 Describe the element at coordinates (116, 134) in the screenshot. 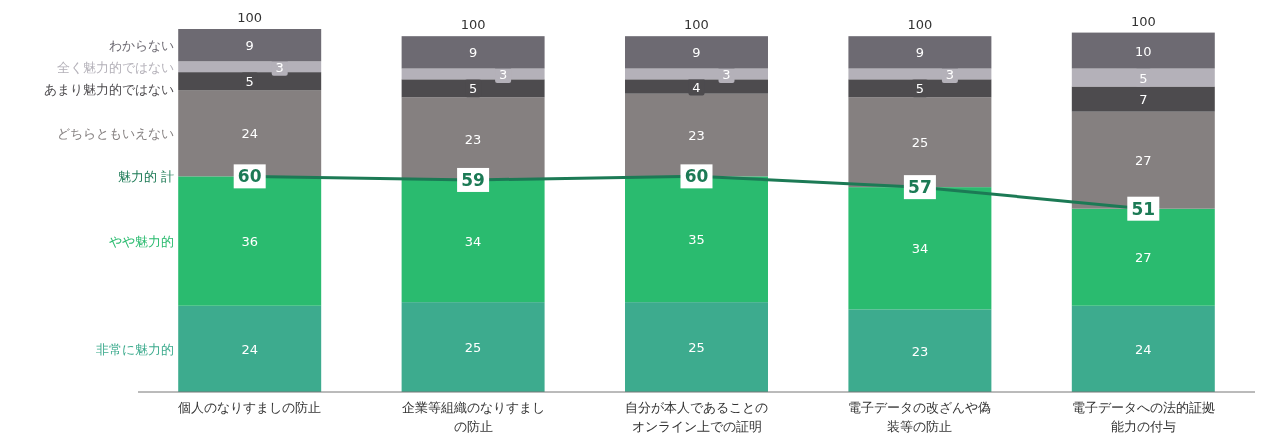

I see `series-label: どちらともいえない` at that location.